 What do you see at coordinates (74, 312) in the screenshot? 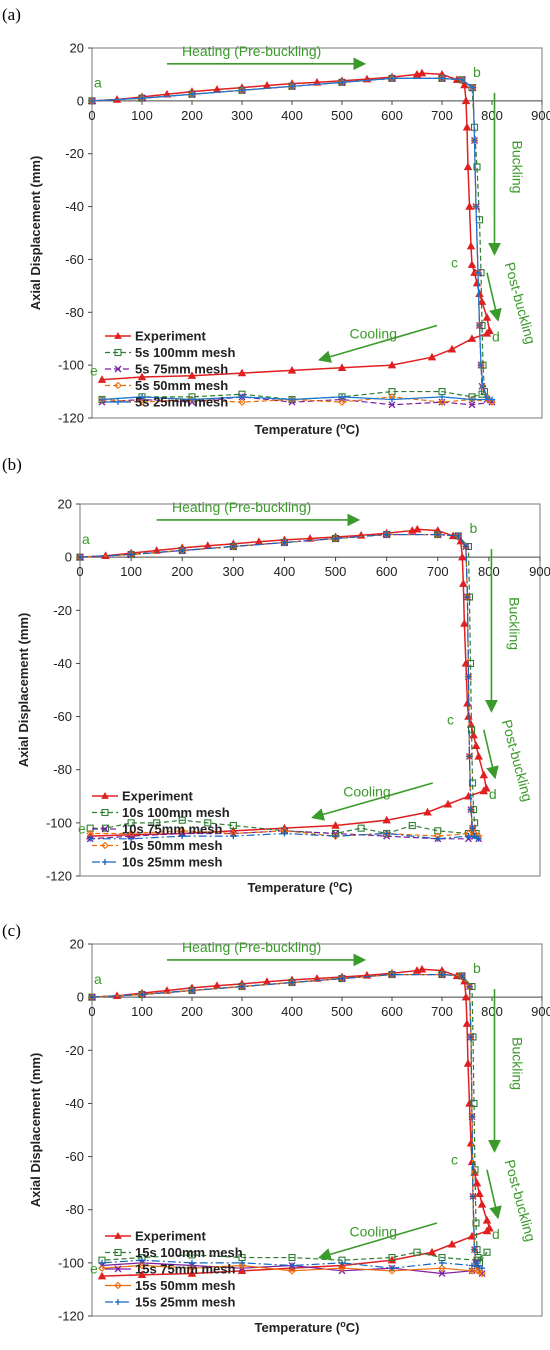
I see `y-tick-label-5: -80` at bounding box center [74, 312].